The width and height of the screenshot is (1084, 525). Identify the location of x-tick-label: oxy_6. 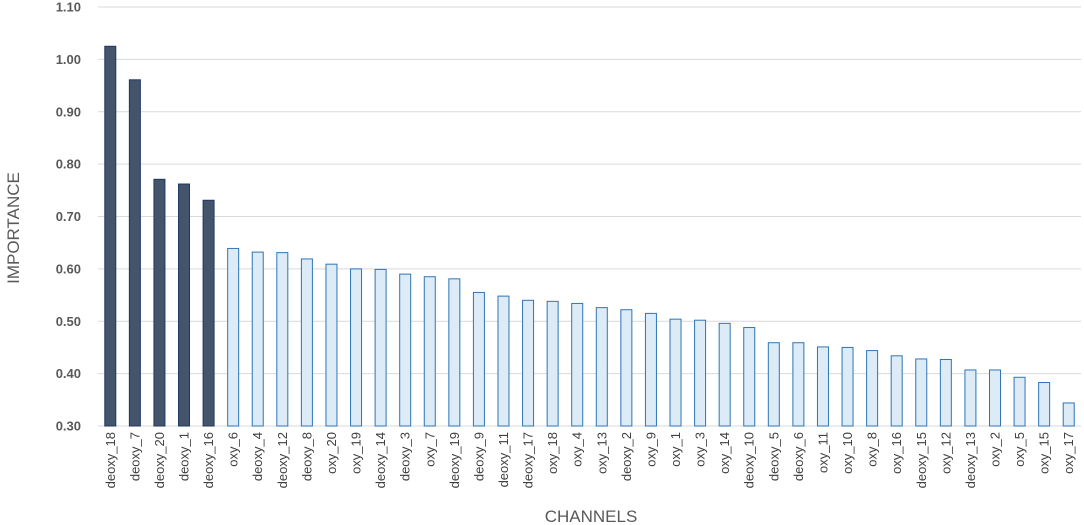
(233, 449).